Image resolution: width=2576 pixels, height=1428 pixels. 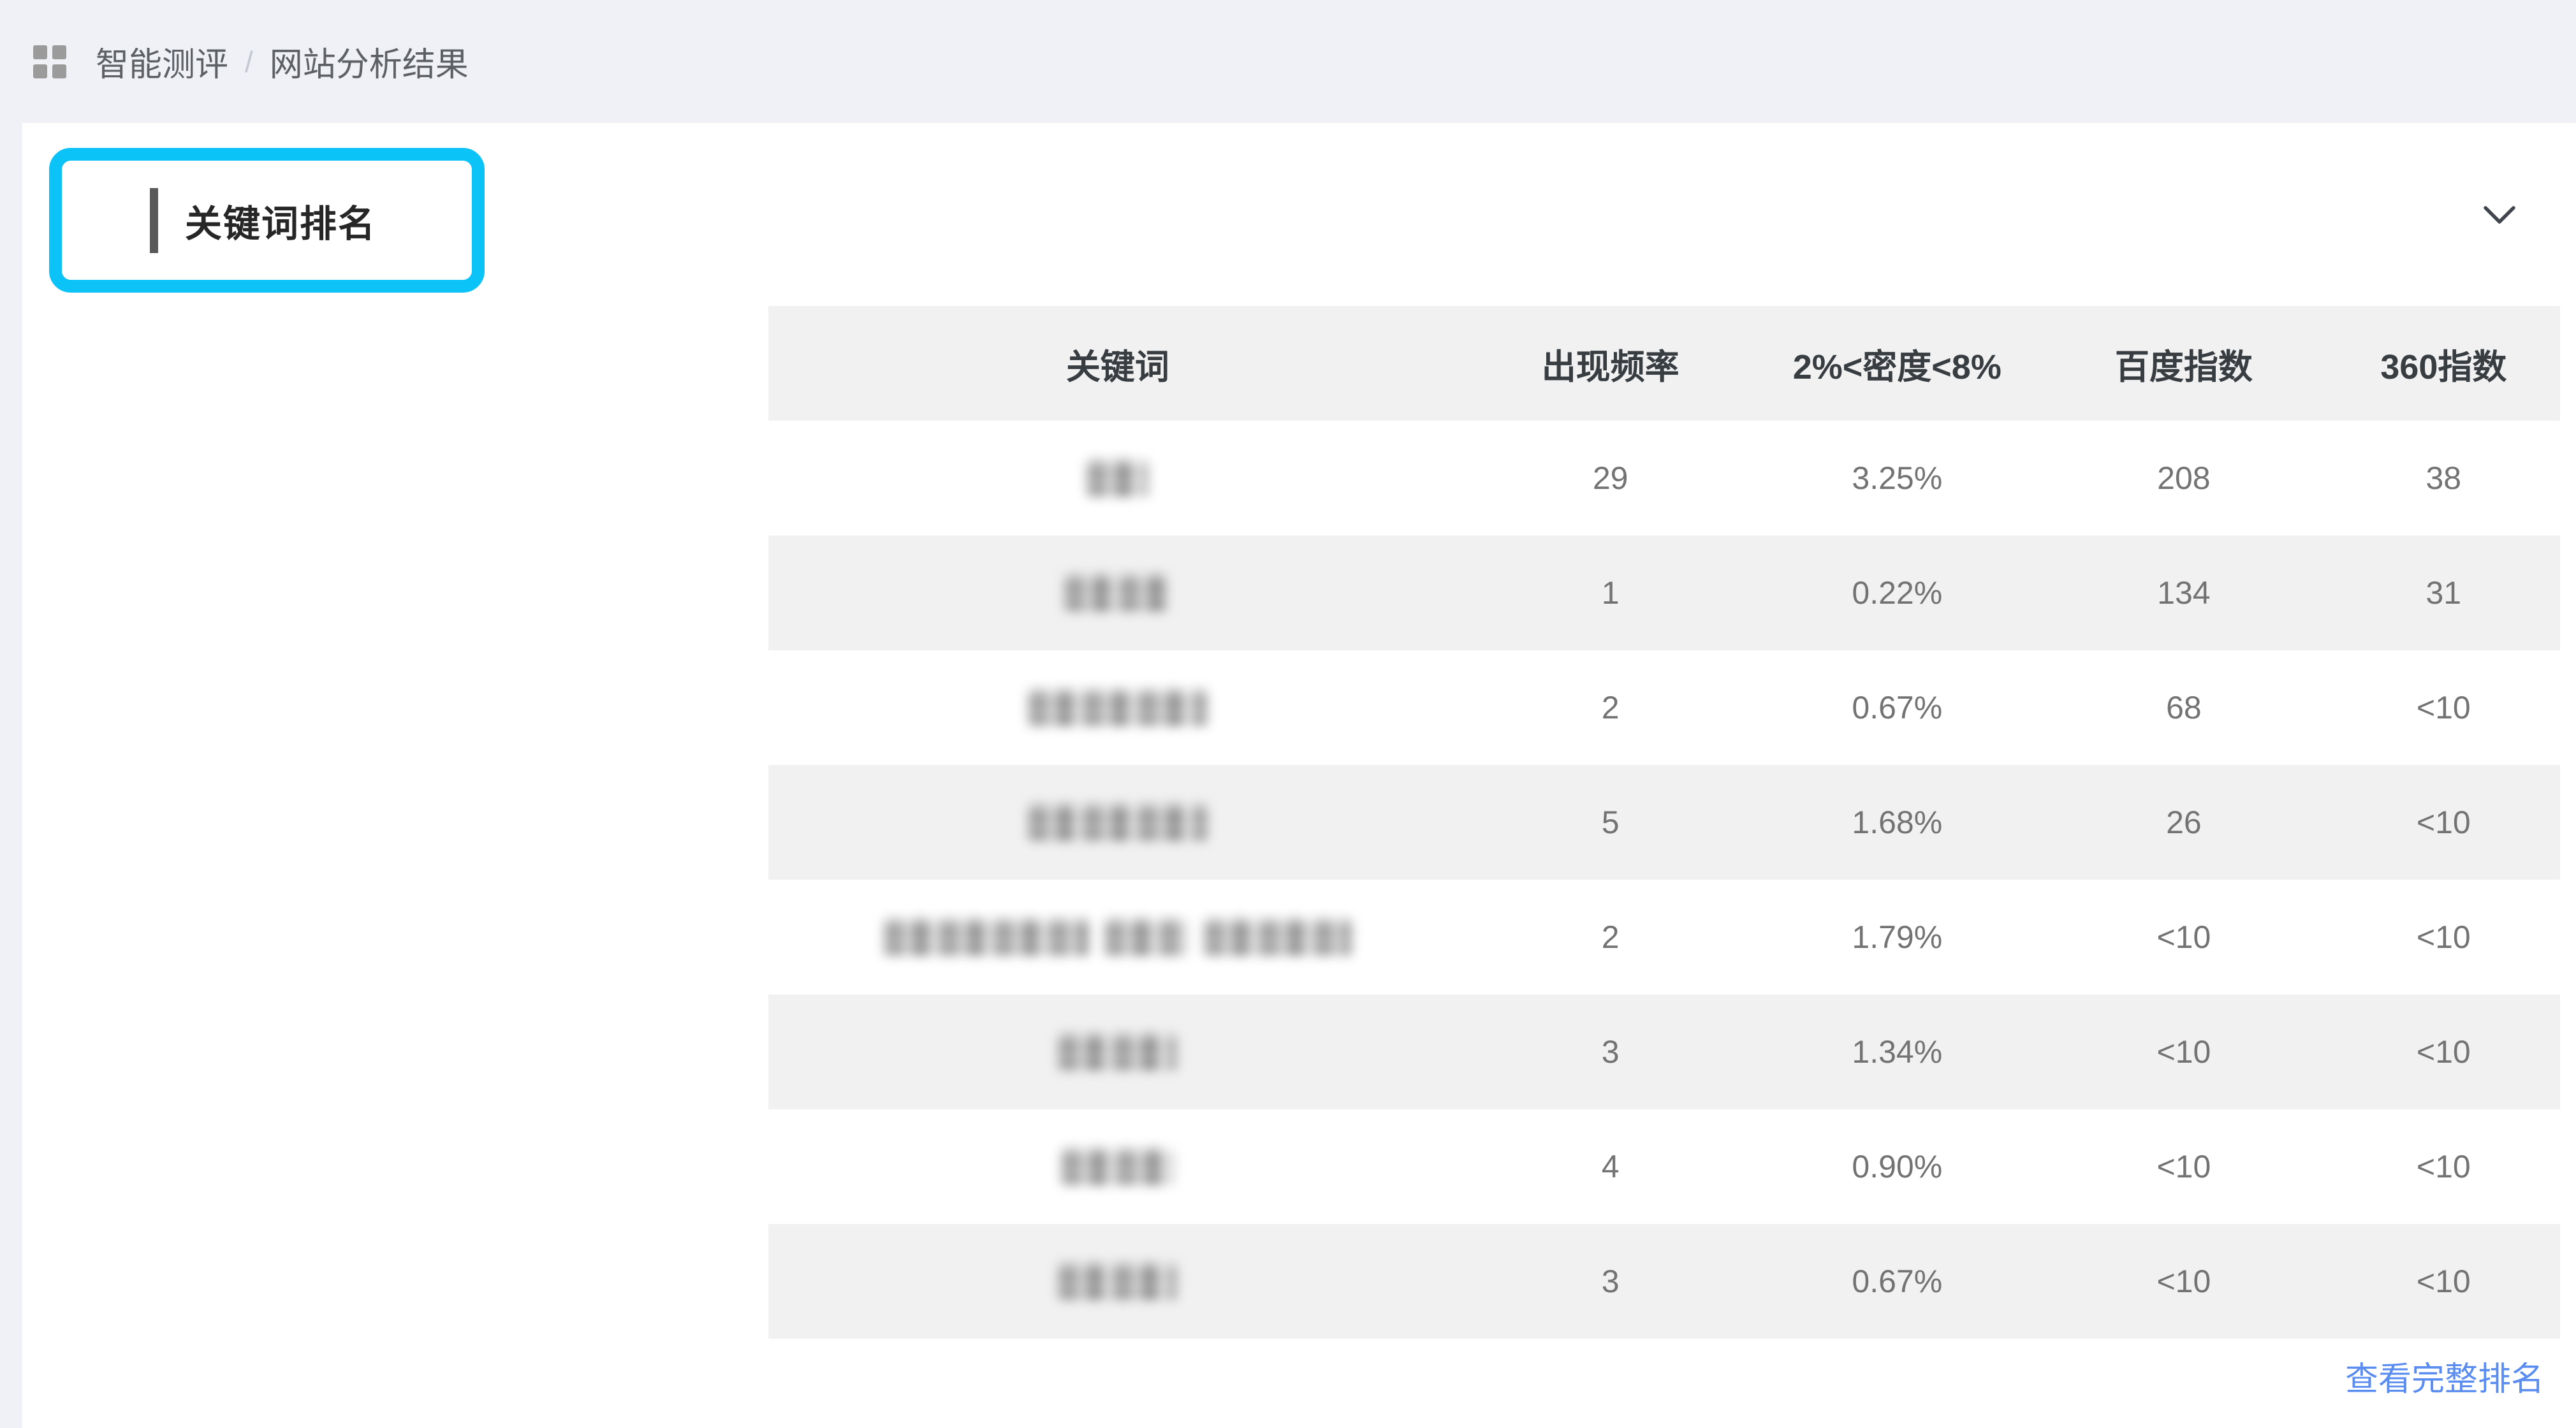 I want to click on baidu-index-cell: 134, so click(x=2184, y=593).